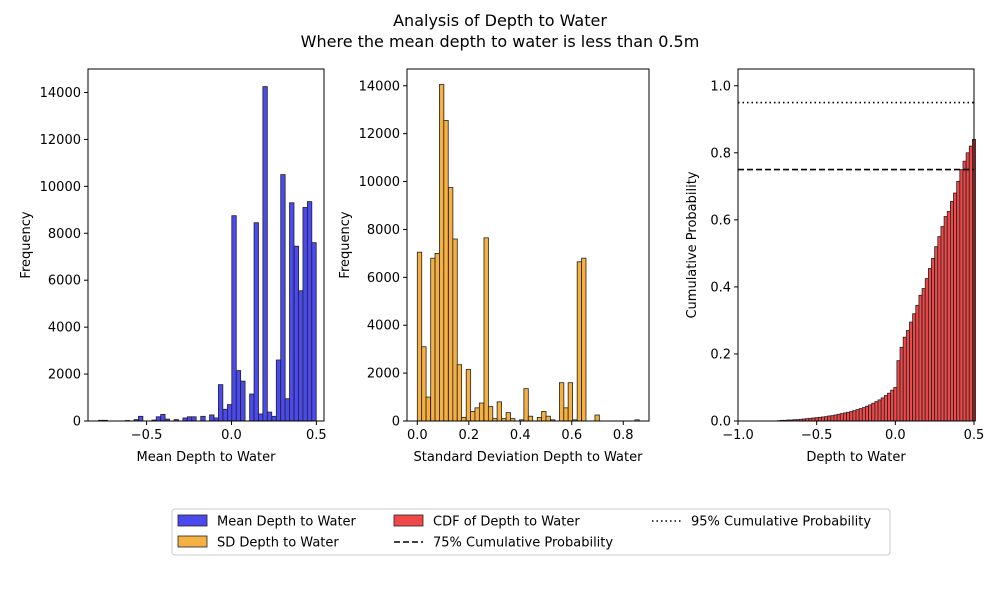 The width and height of the screenshot is (1000, 600). I want to click on x-axis-label: Depth to Water, so click(856, 457).